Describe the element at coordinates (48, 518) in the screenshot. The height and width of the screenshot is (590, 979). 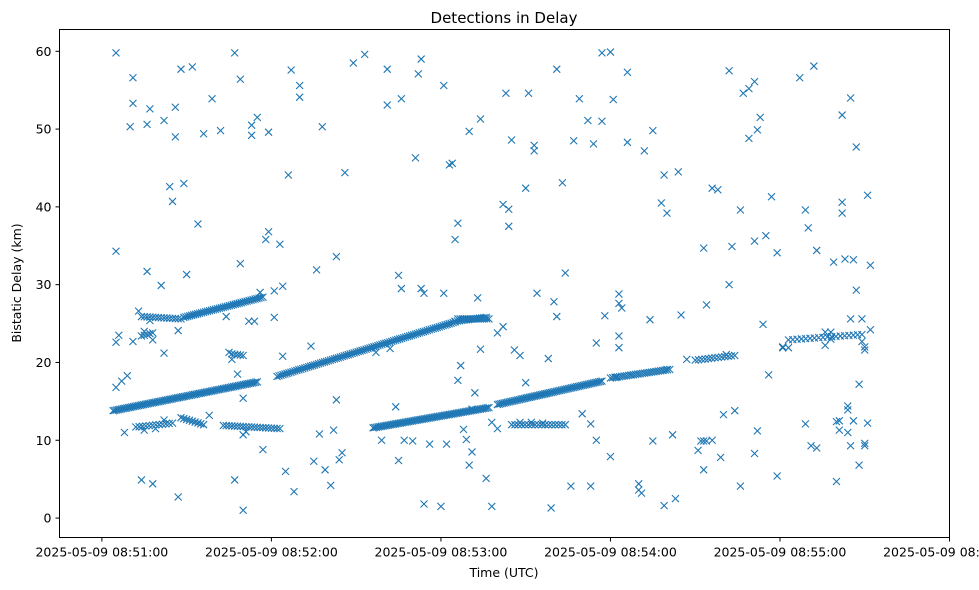
I see `y-tick-label: 0` at that location.